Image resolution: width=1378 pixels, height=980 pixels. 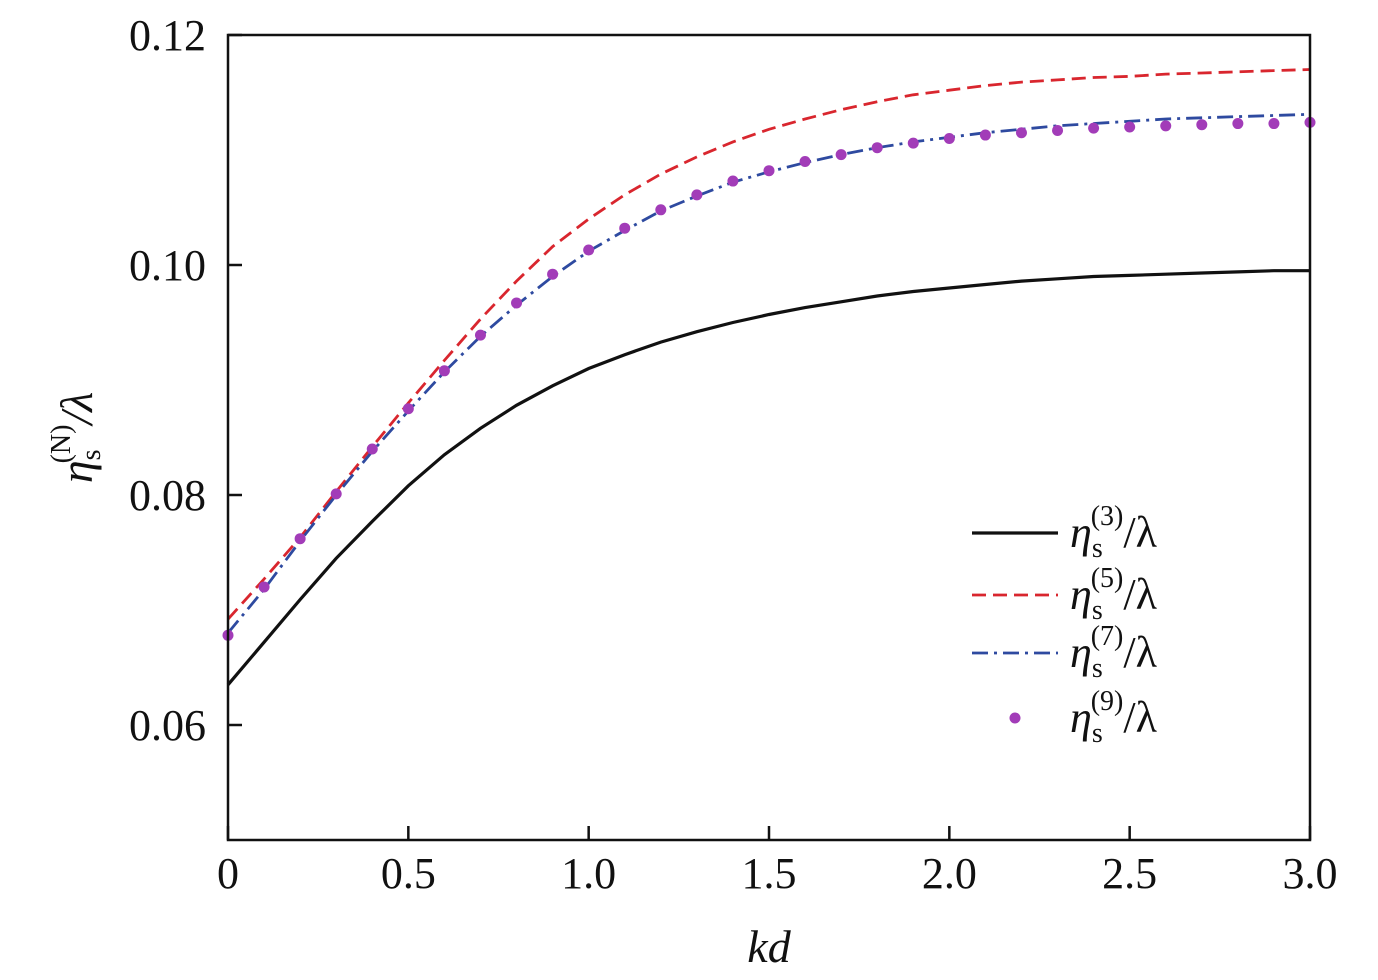 What do you see at coordinates (61, 444) in the screenshot?
I see `y-axis-label-sup: (N)` at bounding box center [61, 444].